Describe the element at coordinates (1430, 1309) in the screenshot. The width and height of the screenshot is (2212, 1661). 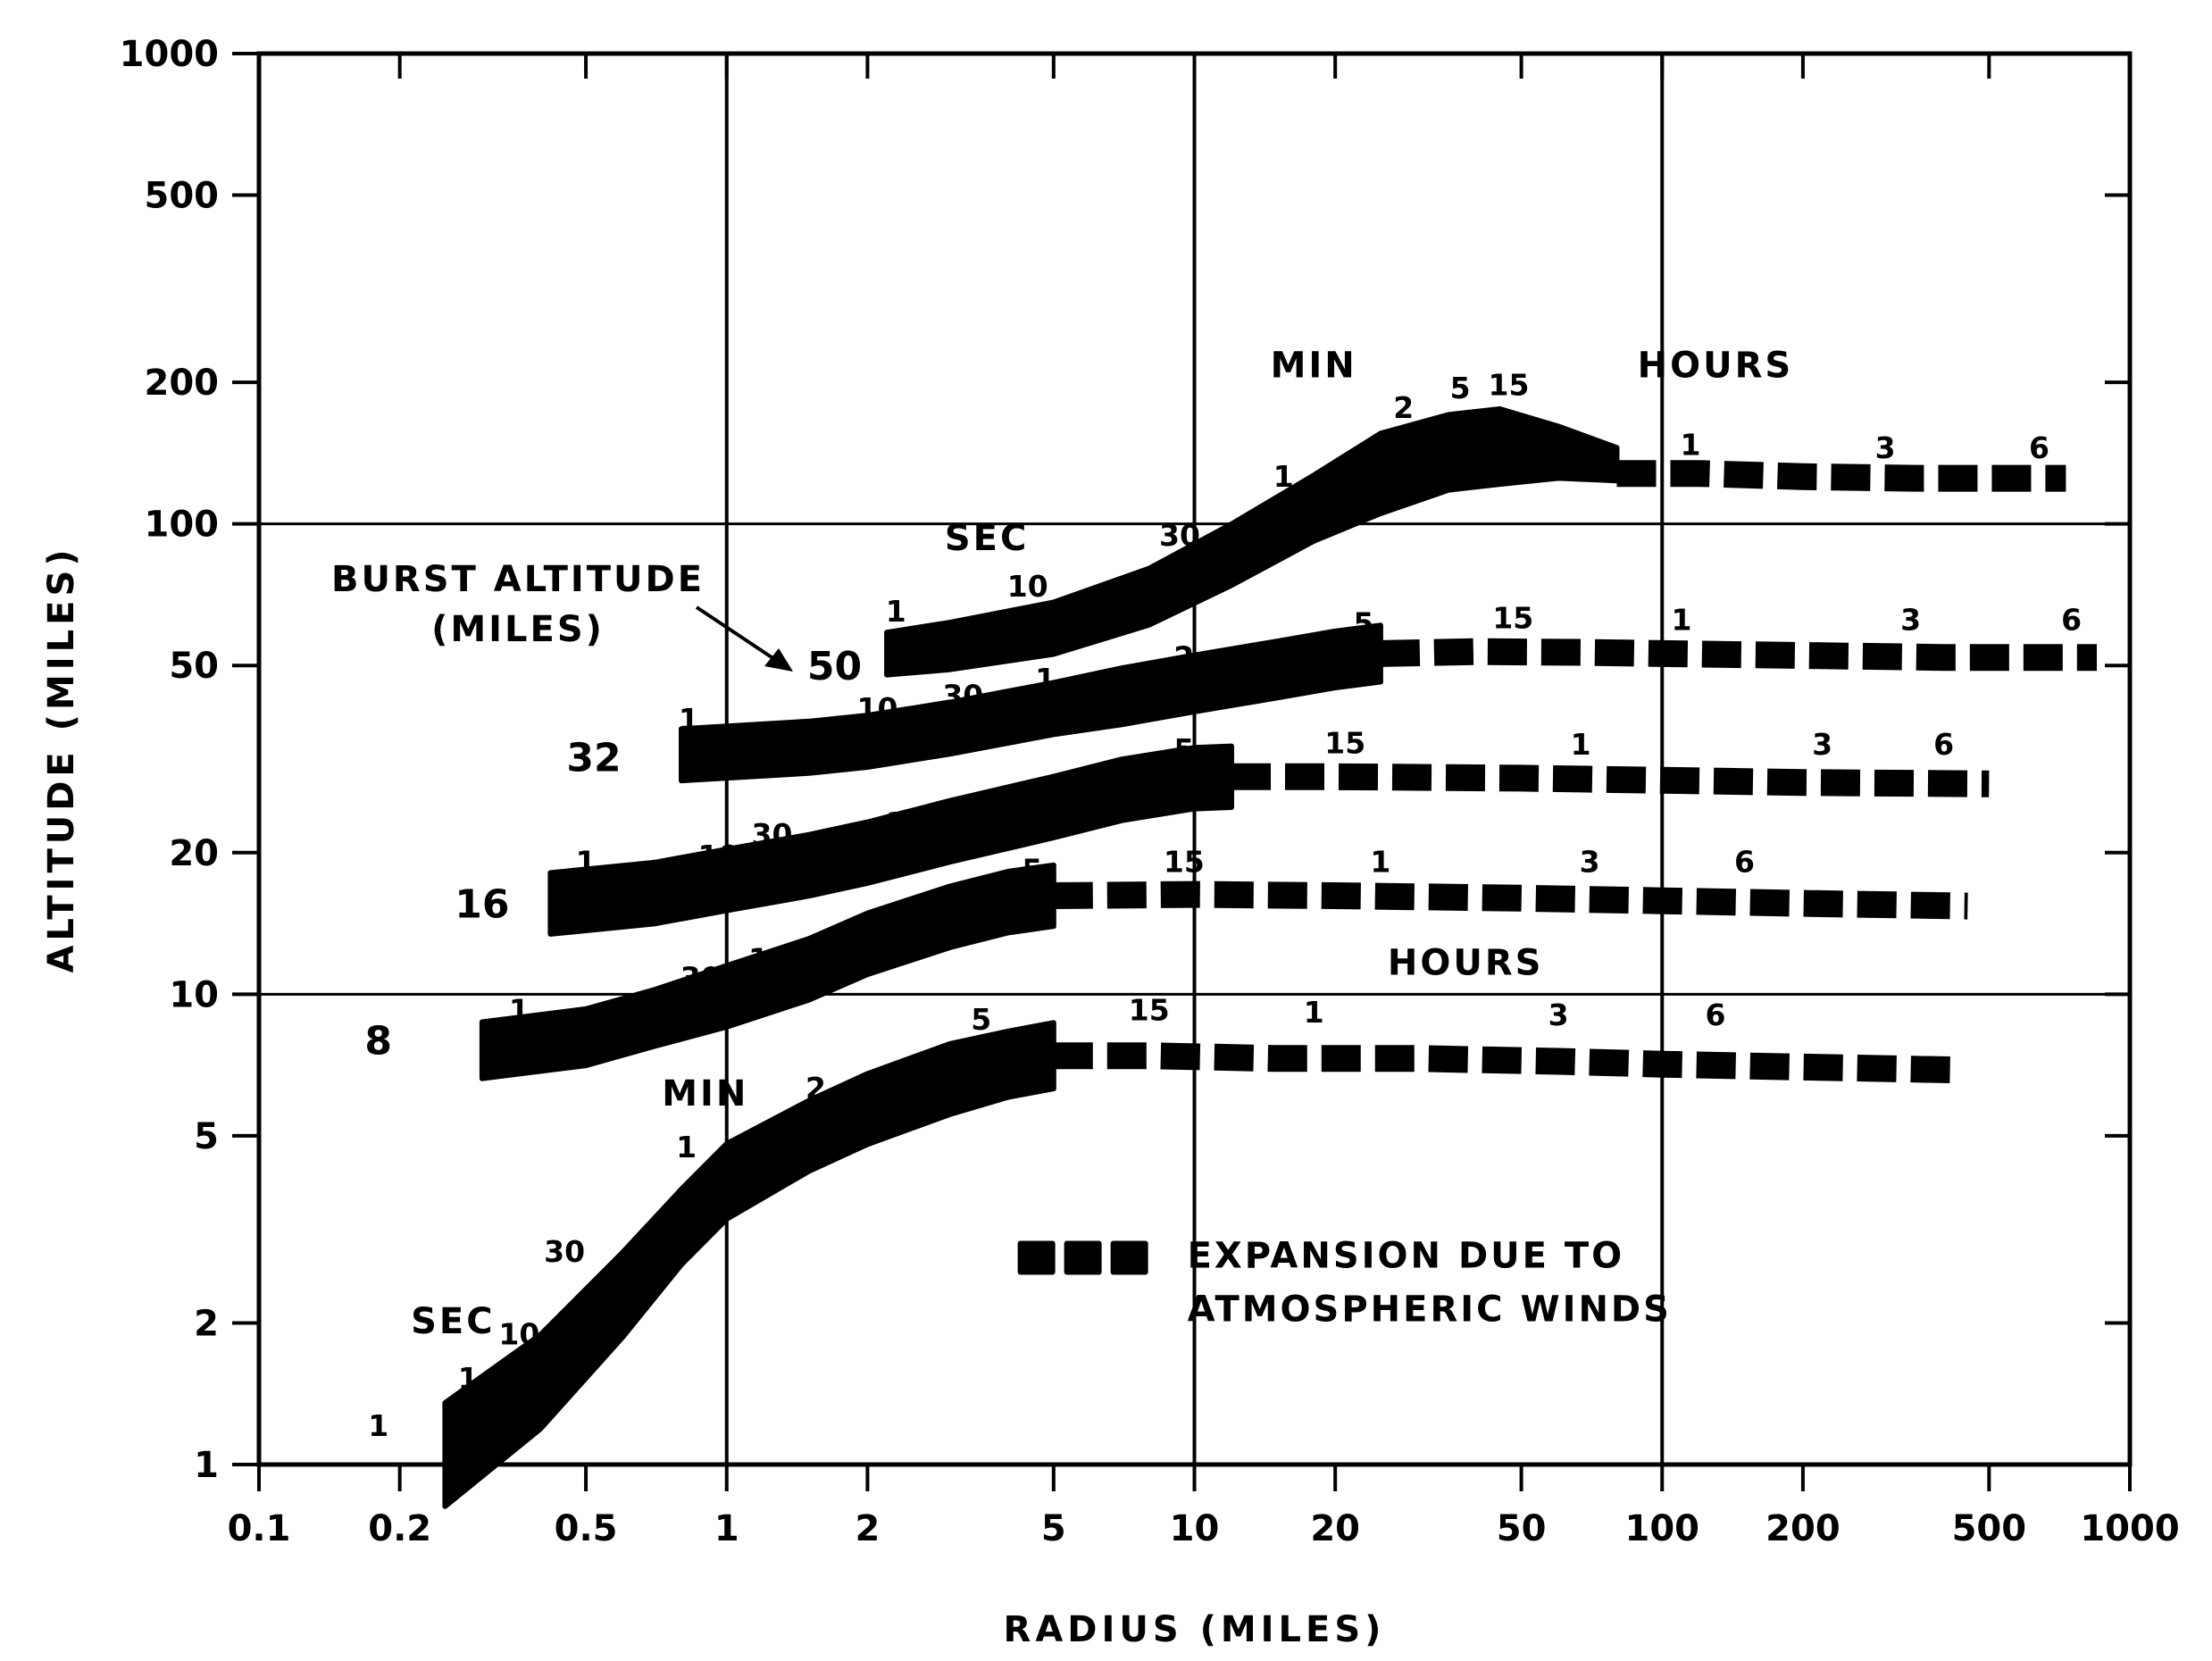
I see `legend-text: ATMOSPHERIC WINDS` at that location.